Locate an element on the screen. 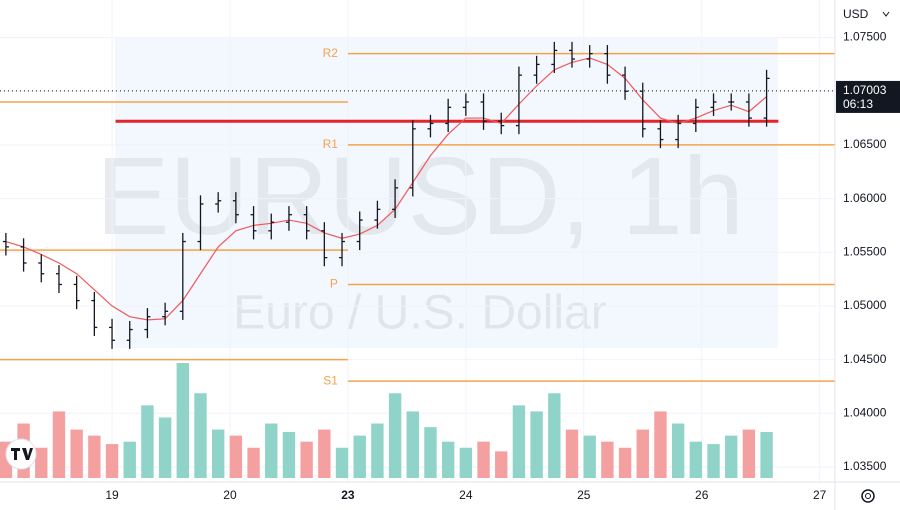 The image size is (900, 510). x-tick-label: 27 is located at coordinates (820, 495).